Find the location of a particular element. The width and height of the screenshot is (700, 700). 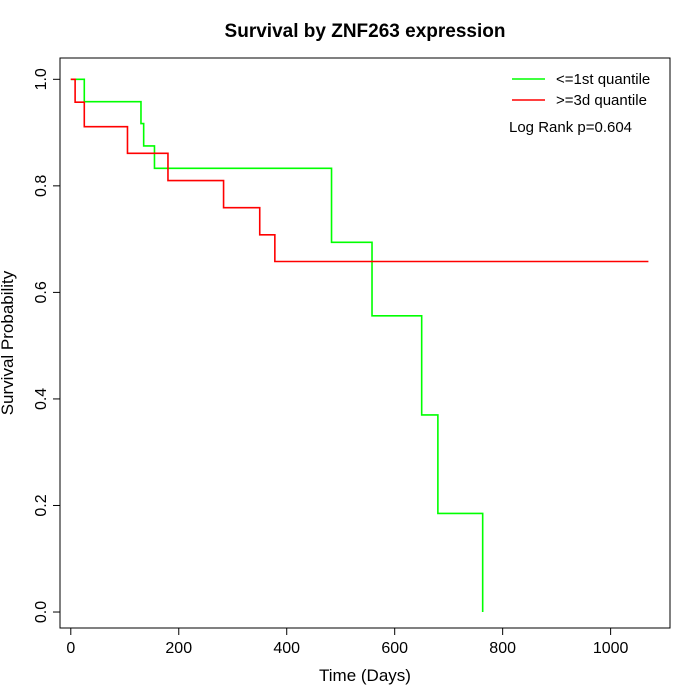

x-tick-label: 1000 is located at coordinates (611, 648).